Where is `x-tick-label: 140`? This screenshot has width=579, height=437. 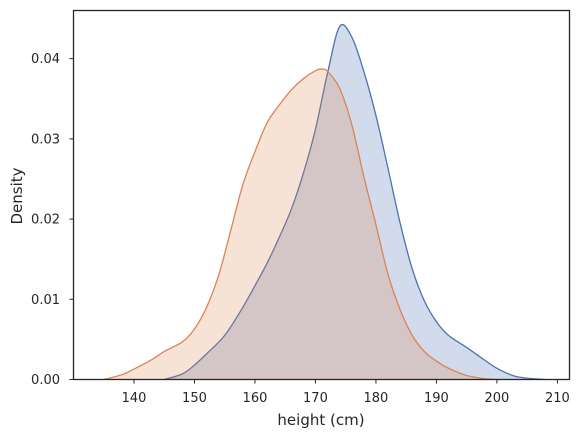
x-tick-label: 140 is located at coordinates (134, 398).